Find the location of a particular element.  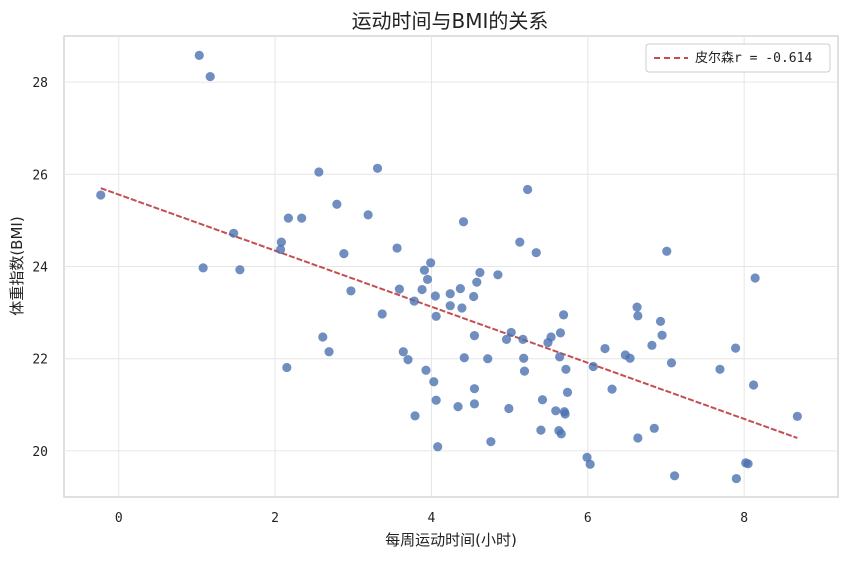

x-tick-label: 6 is located at coordinates (588, 518).